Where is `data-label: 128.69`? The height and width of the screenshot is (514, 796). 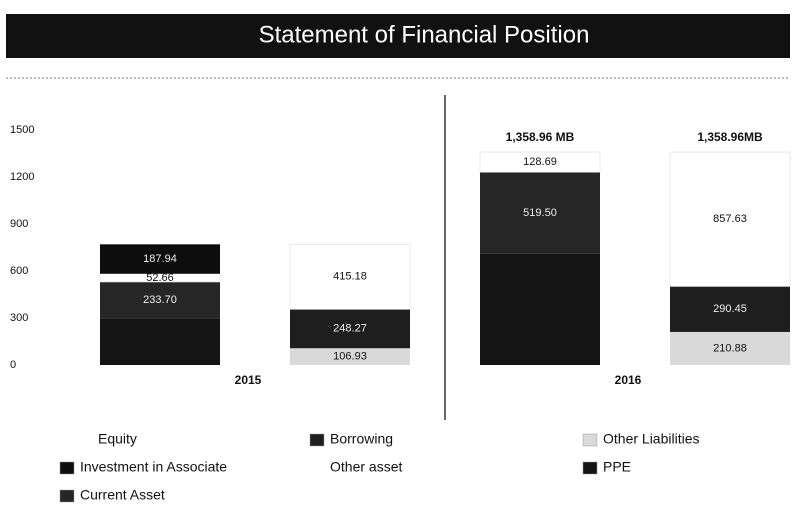 data-label: 128.69 is located at coordinates (540, 162).